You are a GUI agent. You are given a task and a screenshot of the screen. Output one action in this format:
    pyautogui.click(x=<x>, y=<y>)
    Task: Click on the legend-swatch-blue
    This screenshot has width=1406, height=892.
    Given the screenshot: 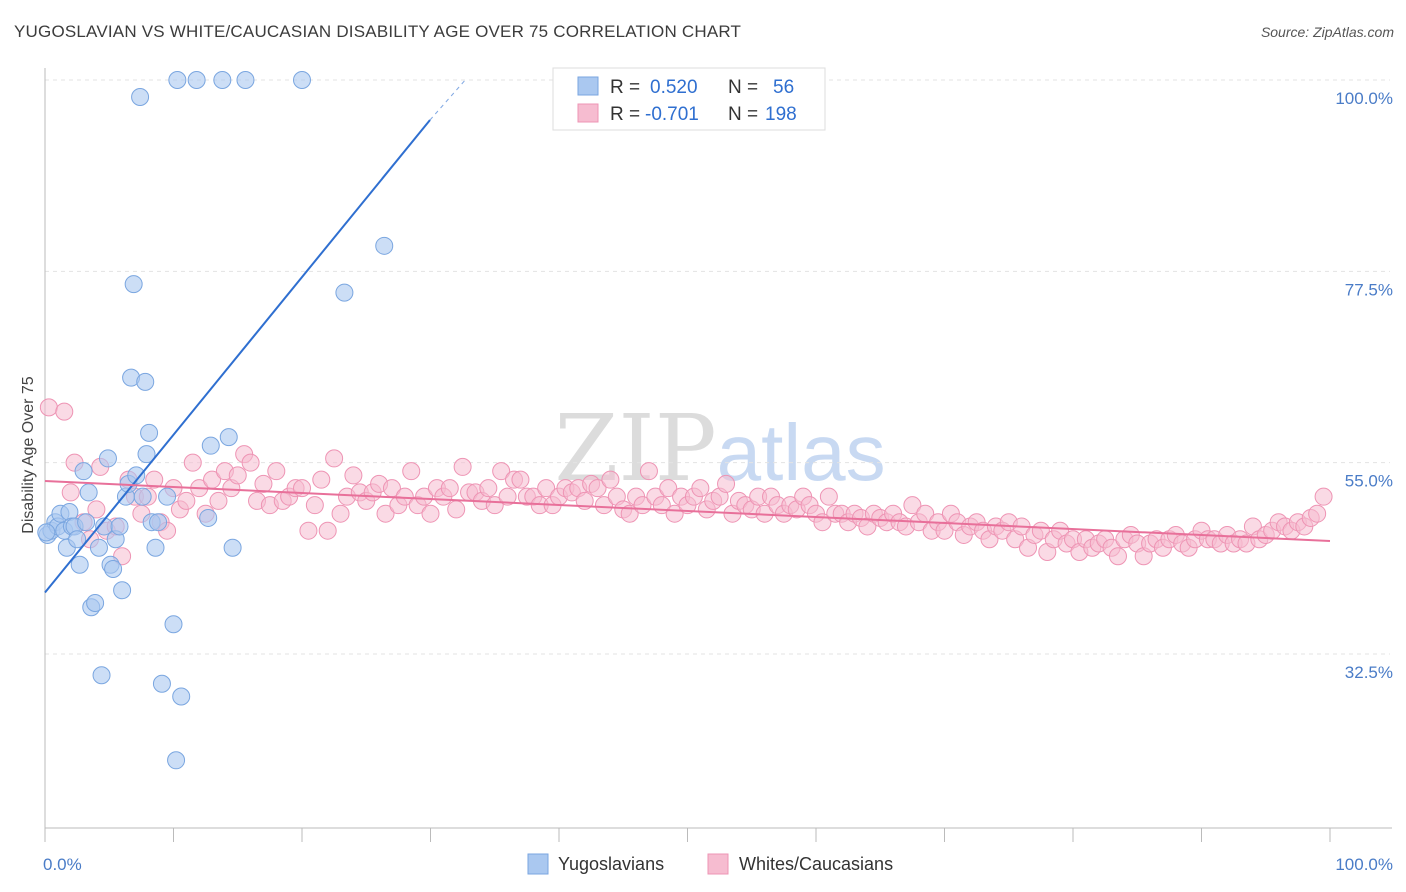 What is the action you would take?
    pyautogui.click(x=588, y=86)
    